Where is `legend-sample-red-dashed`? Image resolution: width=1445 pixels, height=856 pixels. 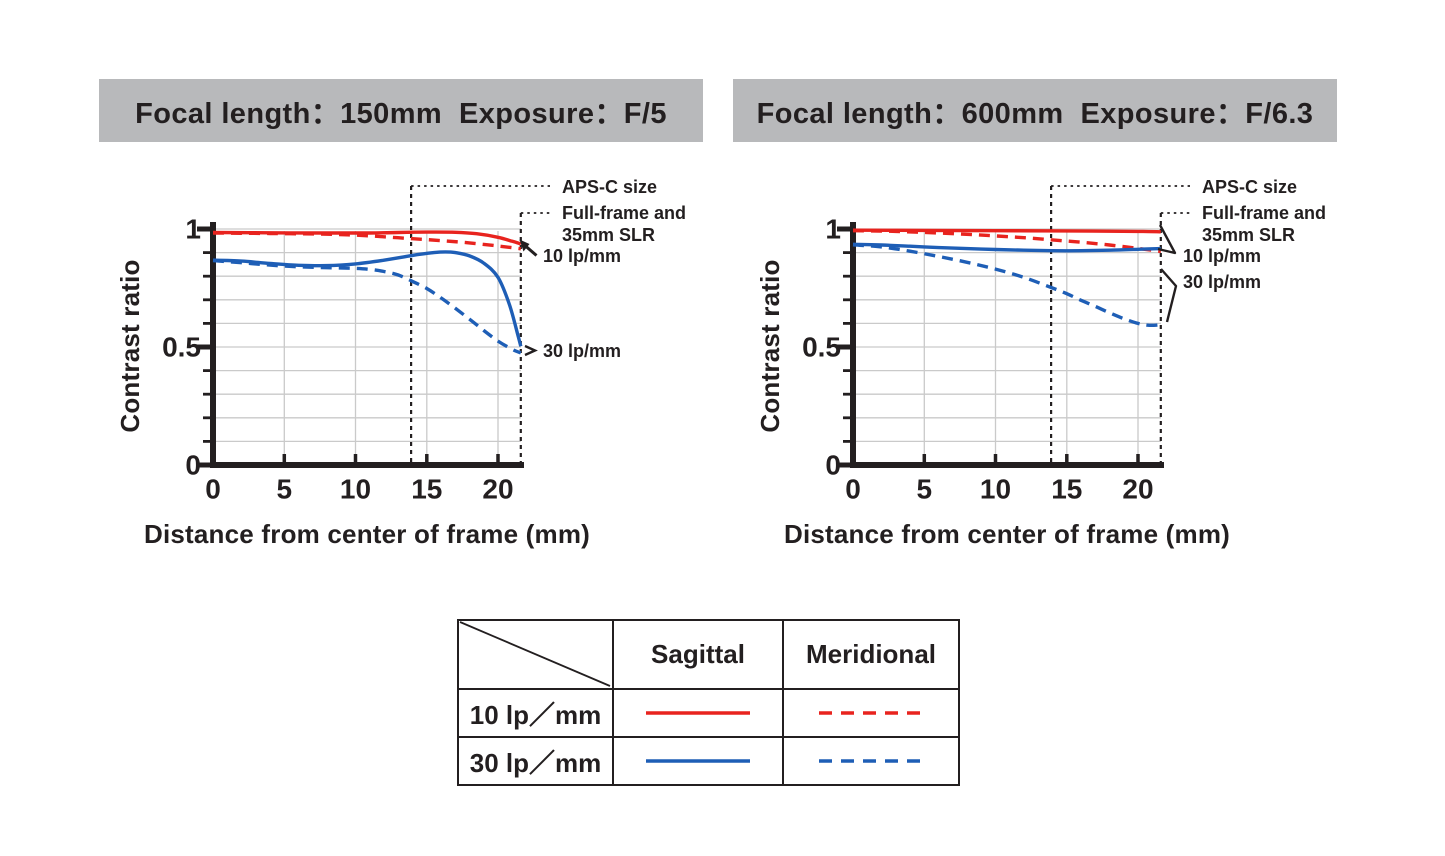
legend-sample-red-dashed is located at coordinates (870, 712).